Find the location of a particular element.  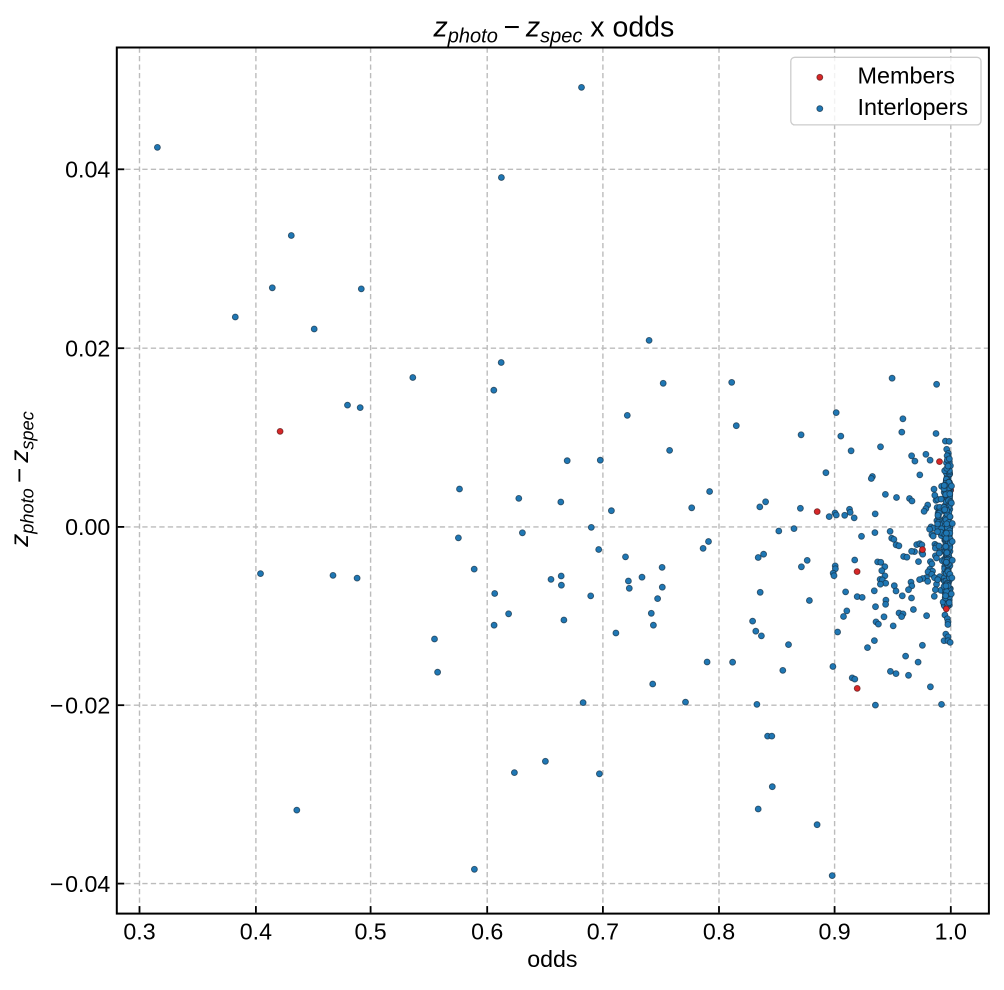

svg-text: 0.5 is located at coordinates (370, 932).